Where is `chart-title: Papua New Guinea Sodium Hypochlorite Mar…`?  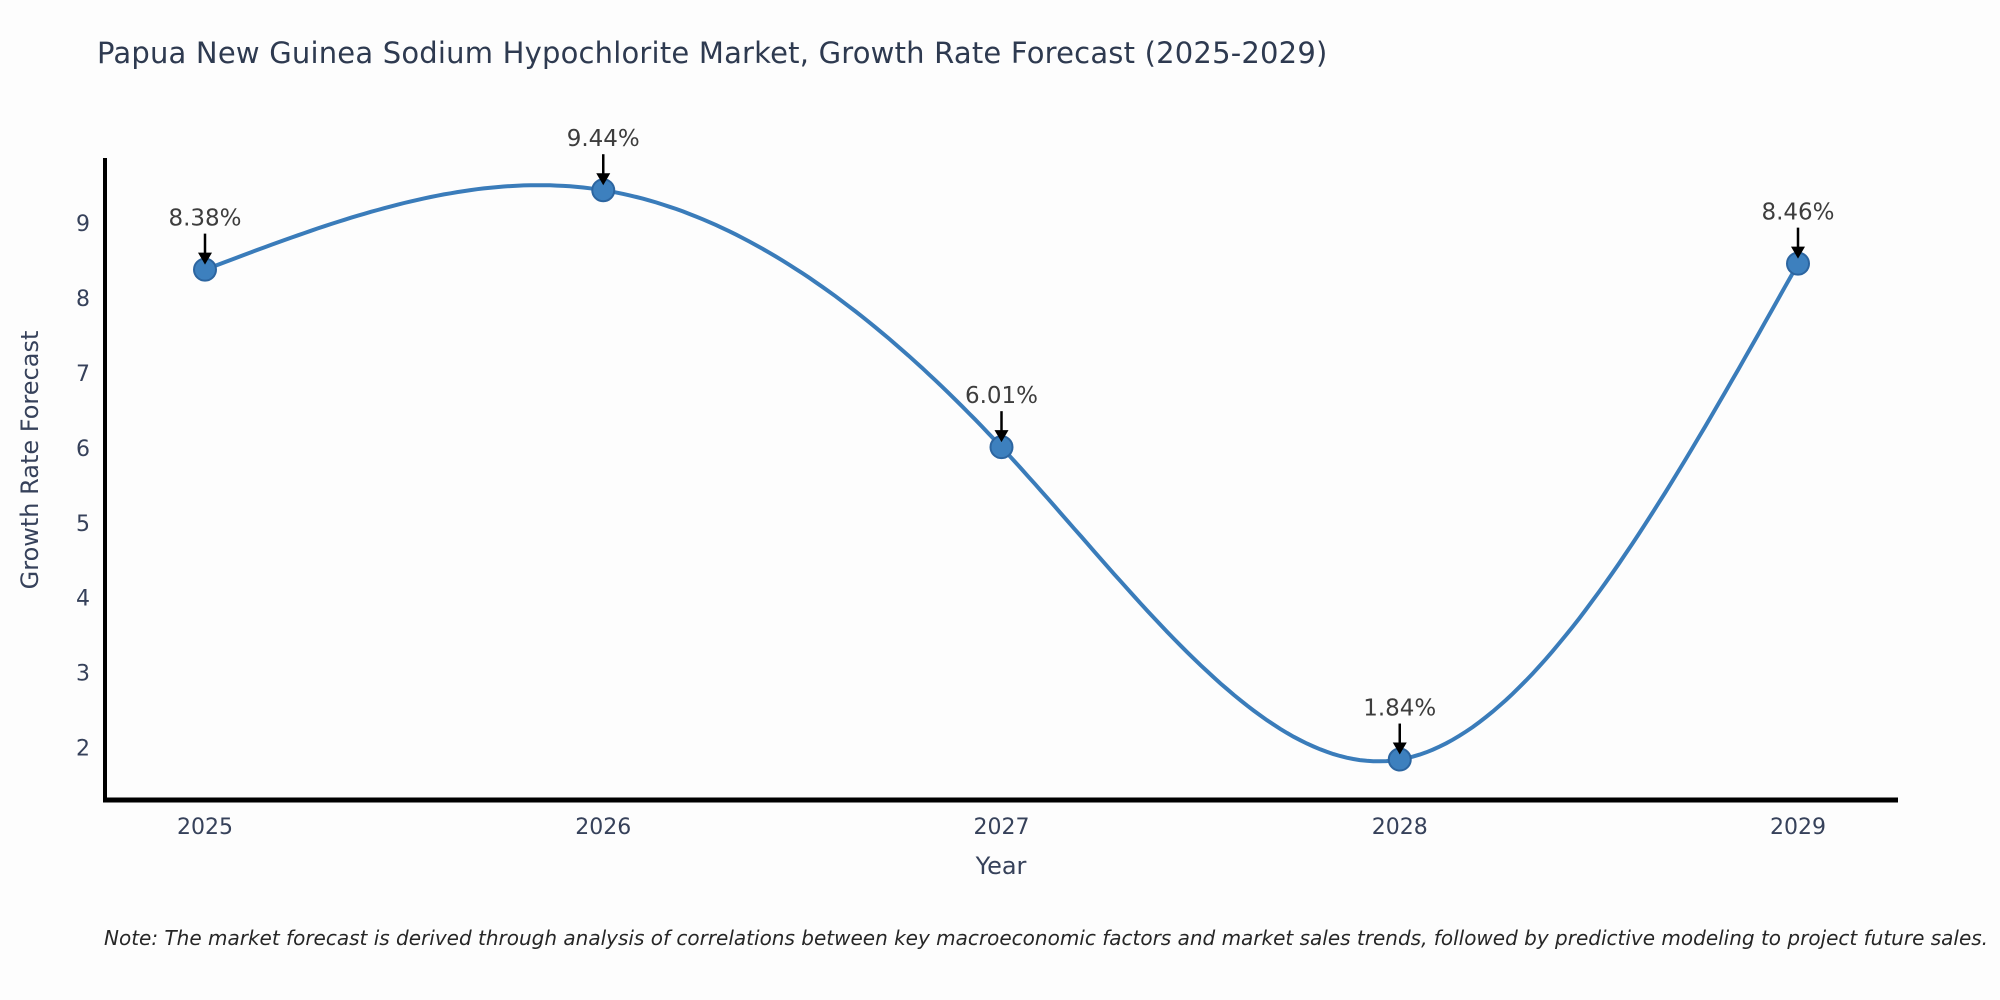
chart-title: Papua New Guinea Sodium Hypochlorite Mar… is located at coordinates (712, 53).